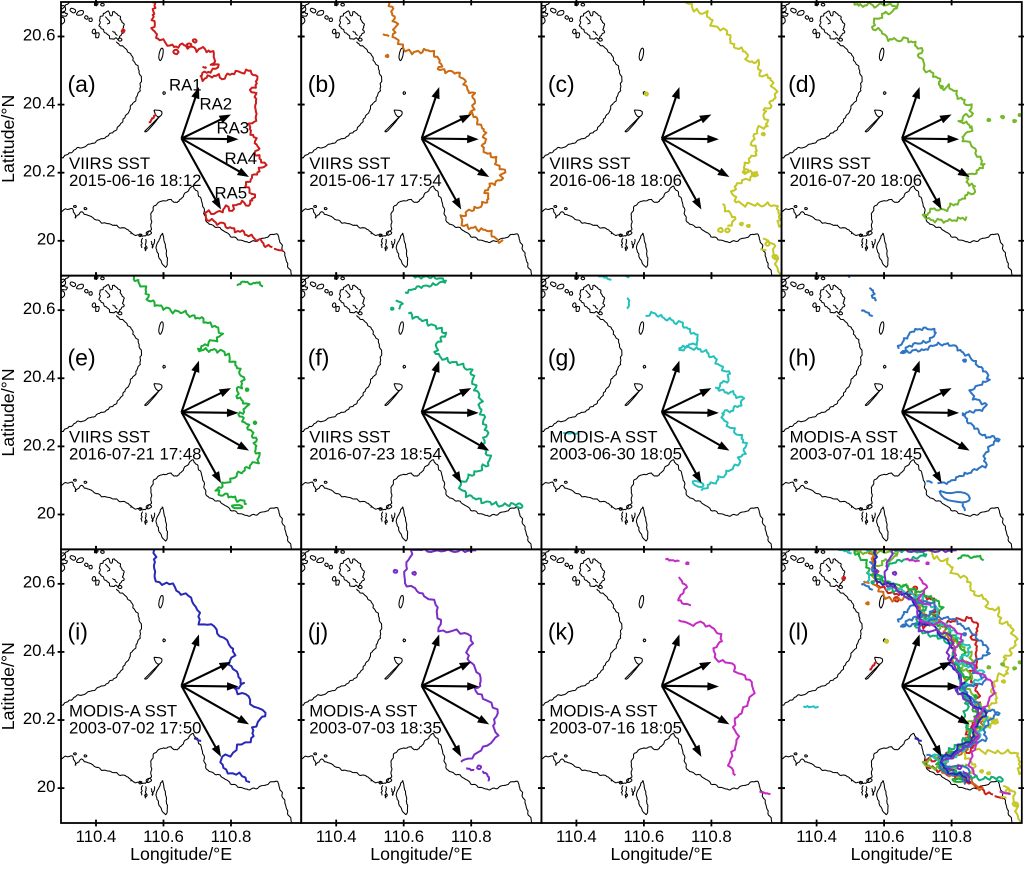  What do you see at coordinates (856, 180) in the screenshot?
I see `svg-text: 2016-07-20 18:06` at bounding box center [856, 180].